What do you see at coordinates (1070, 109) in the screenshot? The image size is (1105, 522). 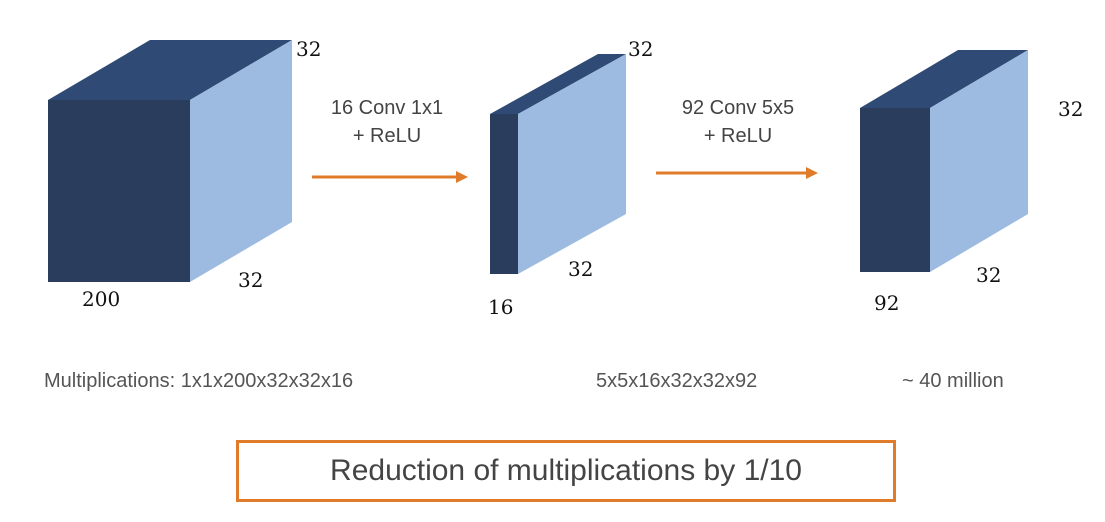 I see `output-height-label: 32` at bounding box center [1070, 109].